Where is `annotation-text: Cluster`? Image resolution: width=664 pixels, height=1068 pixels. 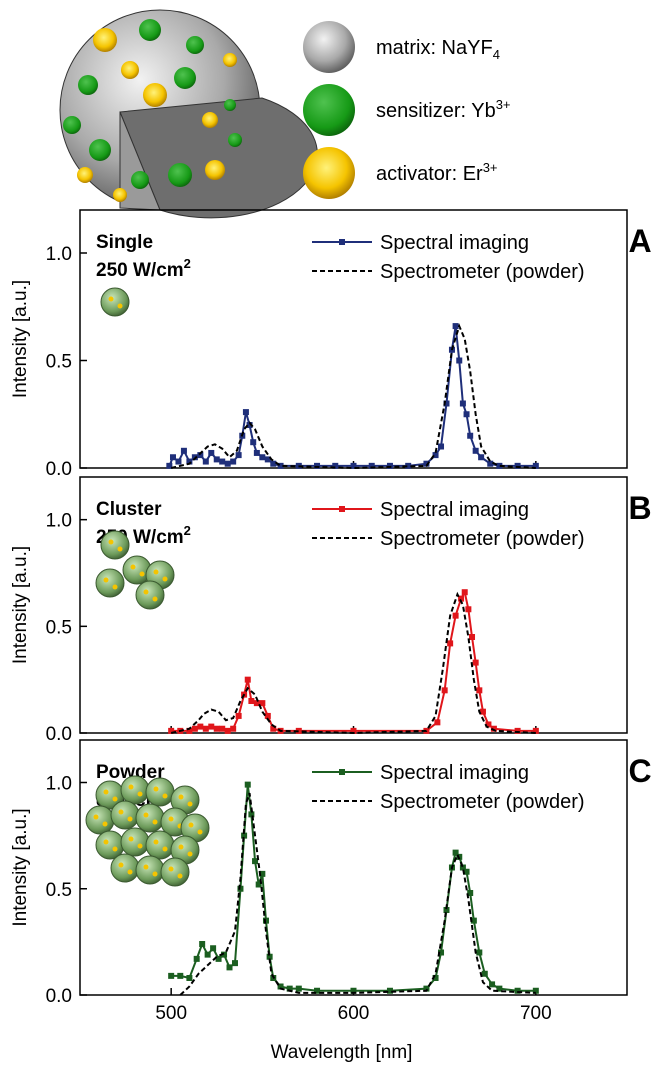
annotation-text: Cluster is located at coordinates (129, 509).